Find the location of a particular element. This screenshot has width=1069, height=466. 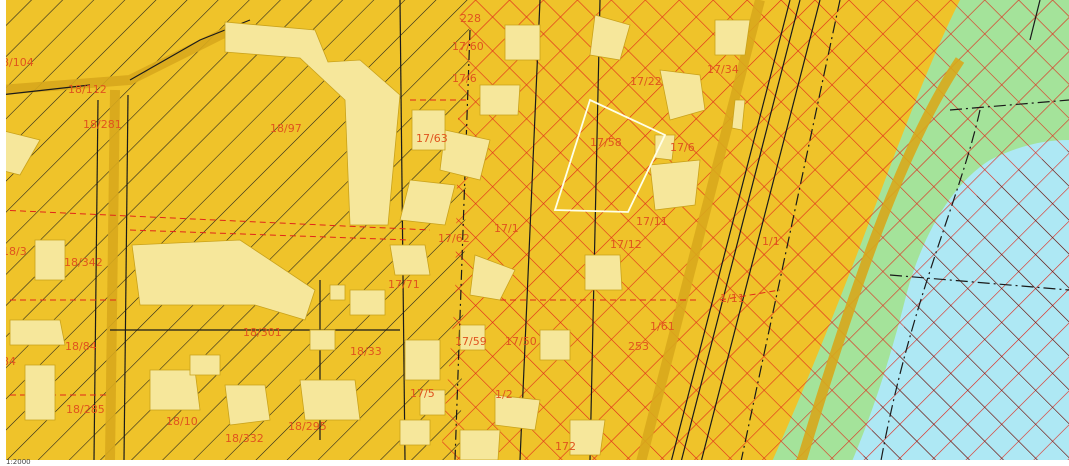

parcel-label: 18/10 is located at coordinates (182, 421).